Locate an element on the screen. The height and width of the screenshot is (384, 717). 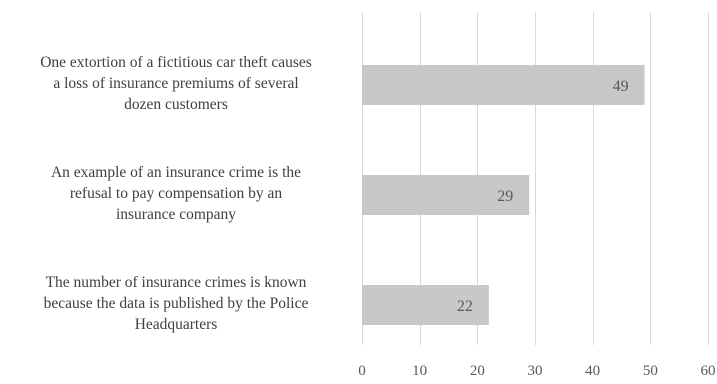
x-tick-label: 10 is located at coordinates (419, 371).